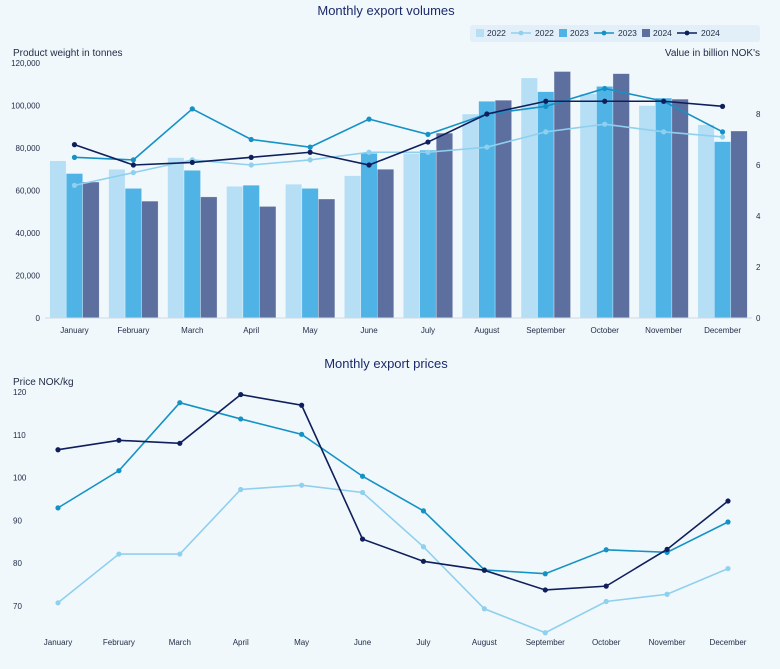  What do you see at coordinates (28, 148) in the screenshot?
I see `volumes-left-tick-label: 80,000` at bounding box center [28, 148].